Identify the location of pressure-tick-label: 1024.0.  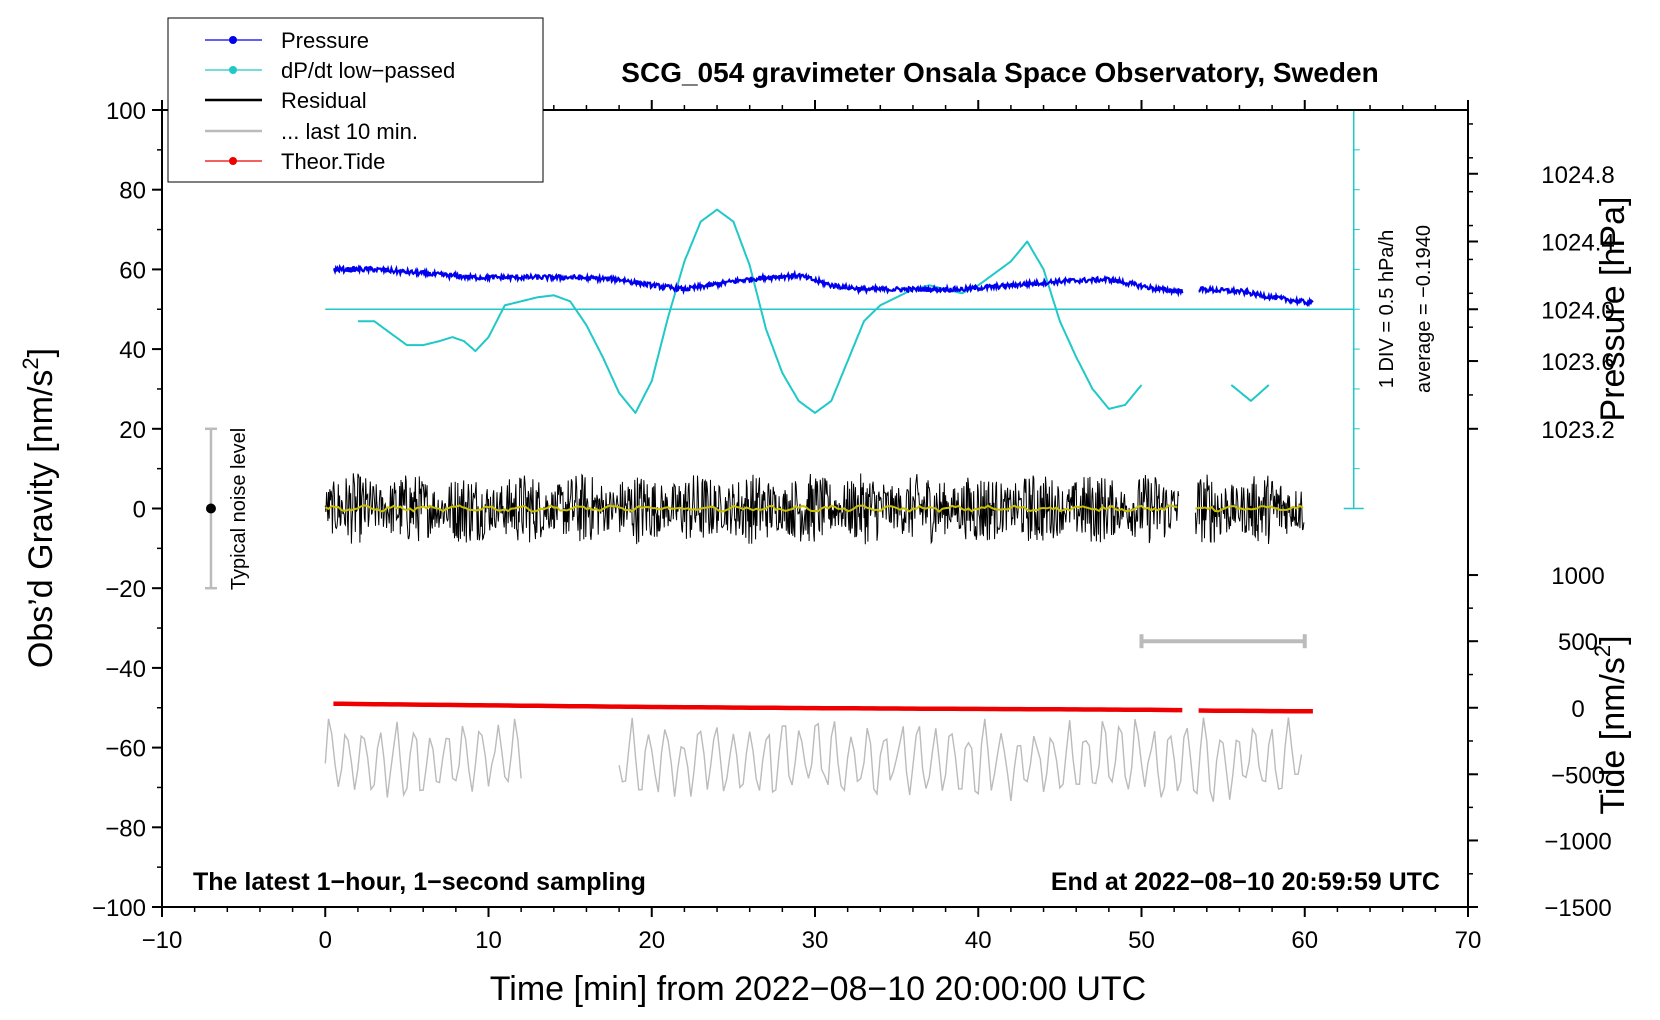
(1577, 310).